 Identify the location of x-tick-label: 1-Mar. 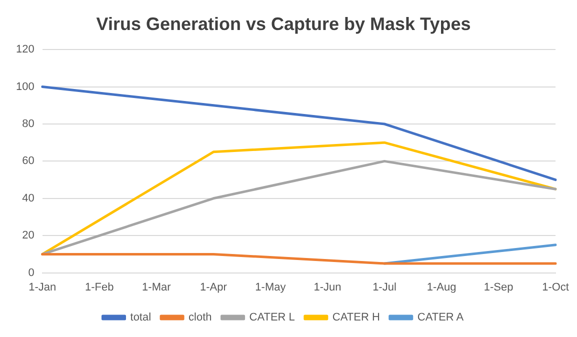
(157, 287).